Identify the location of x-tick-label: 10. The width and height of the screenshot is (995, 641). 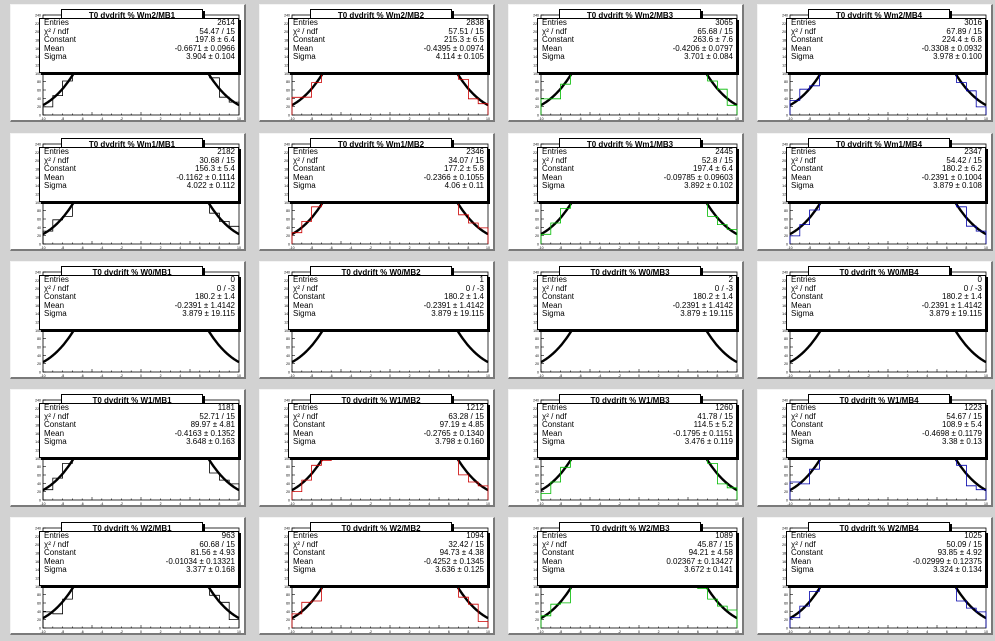
(239, 376).